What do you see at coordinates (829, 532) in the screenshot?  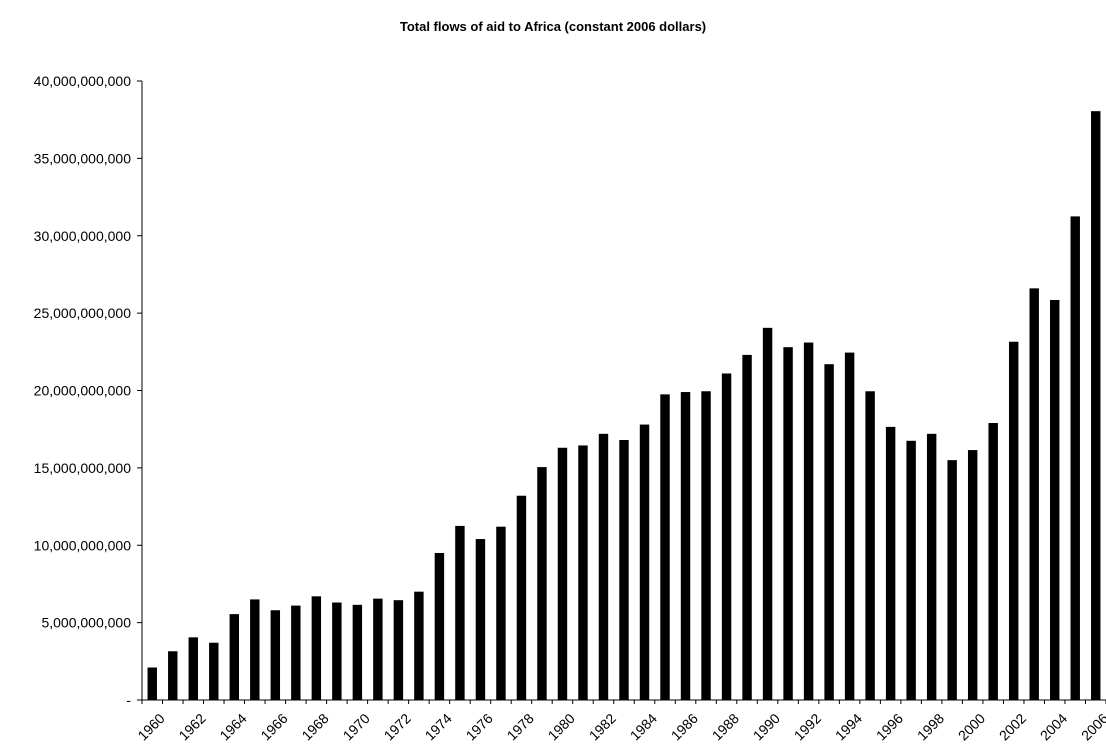 I see `bar-1993` at bounding box center [829, 532].